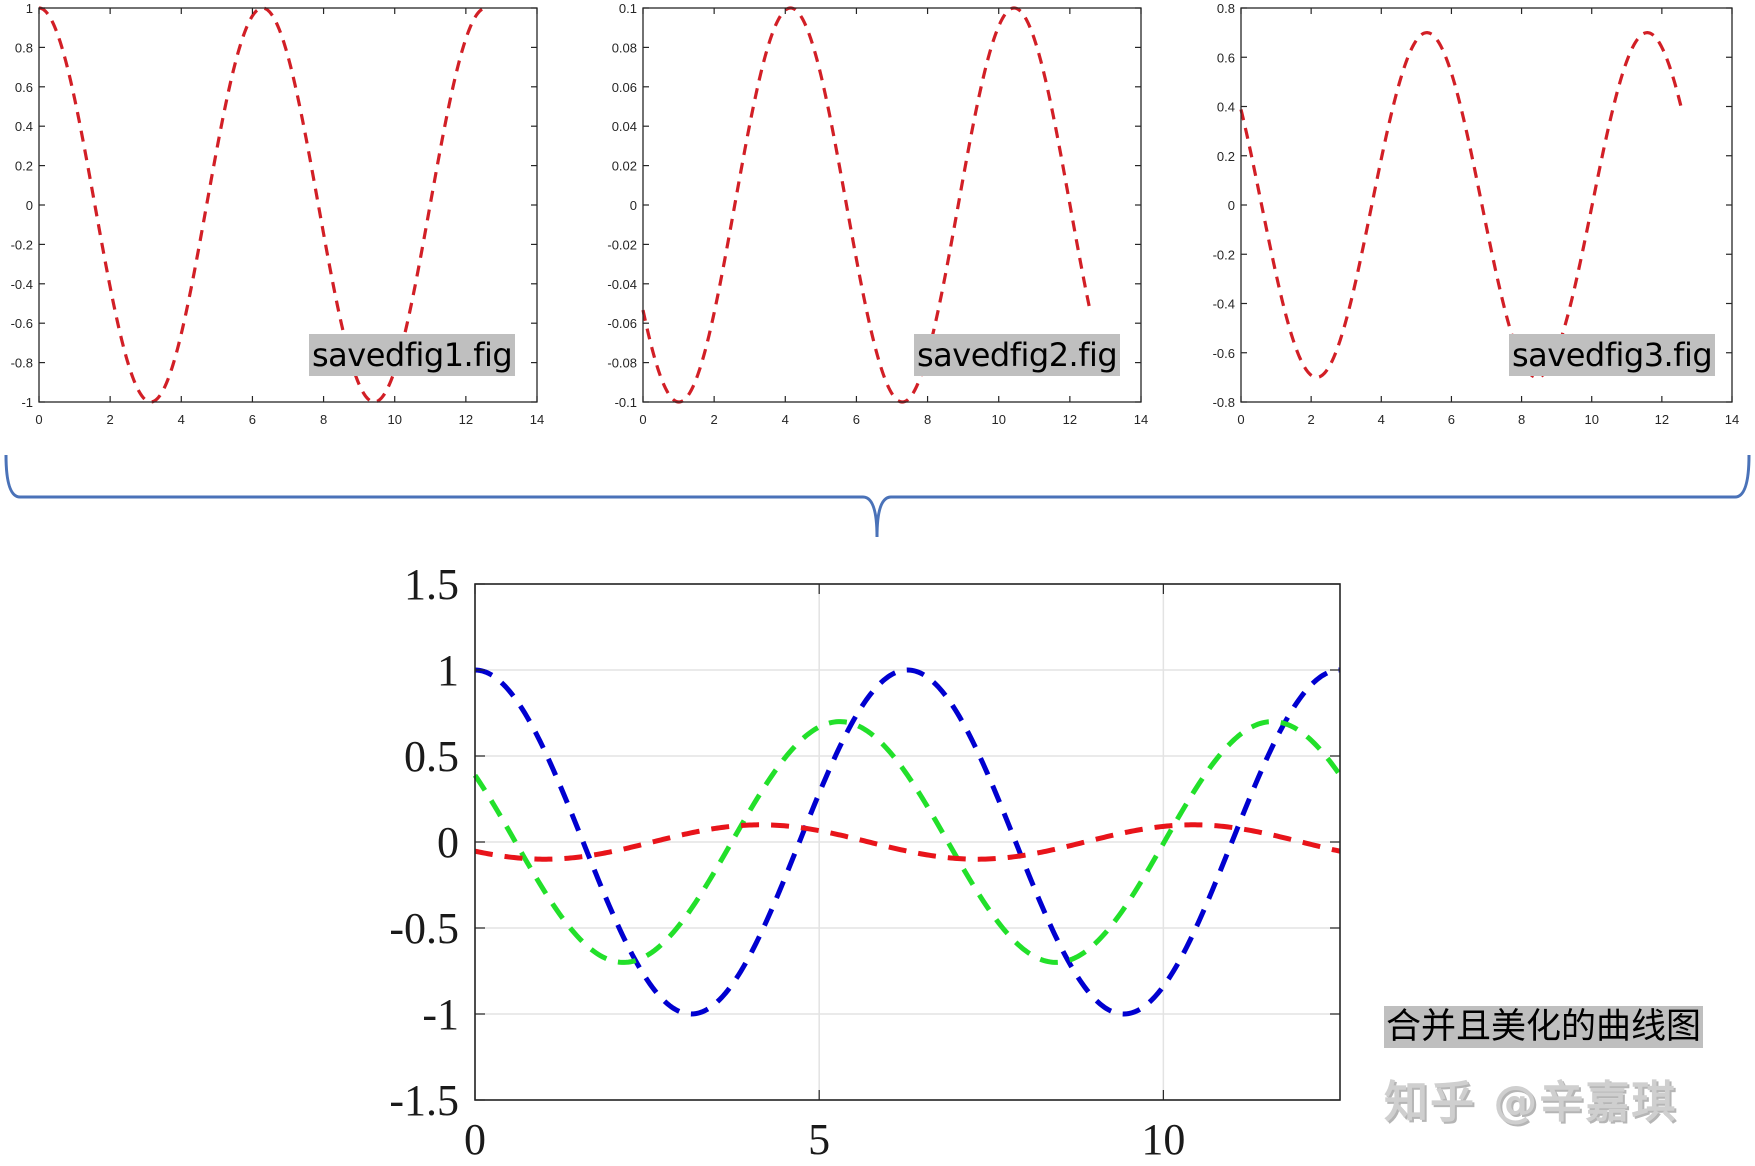 The height and width of the screenshot is (1166, 1755). I want to click on curly-brace-connector, so click(877, 496).